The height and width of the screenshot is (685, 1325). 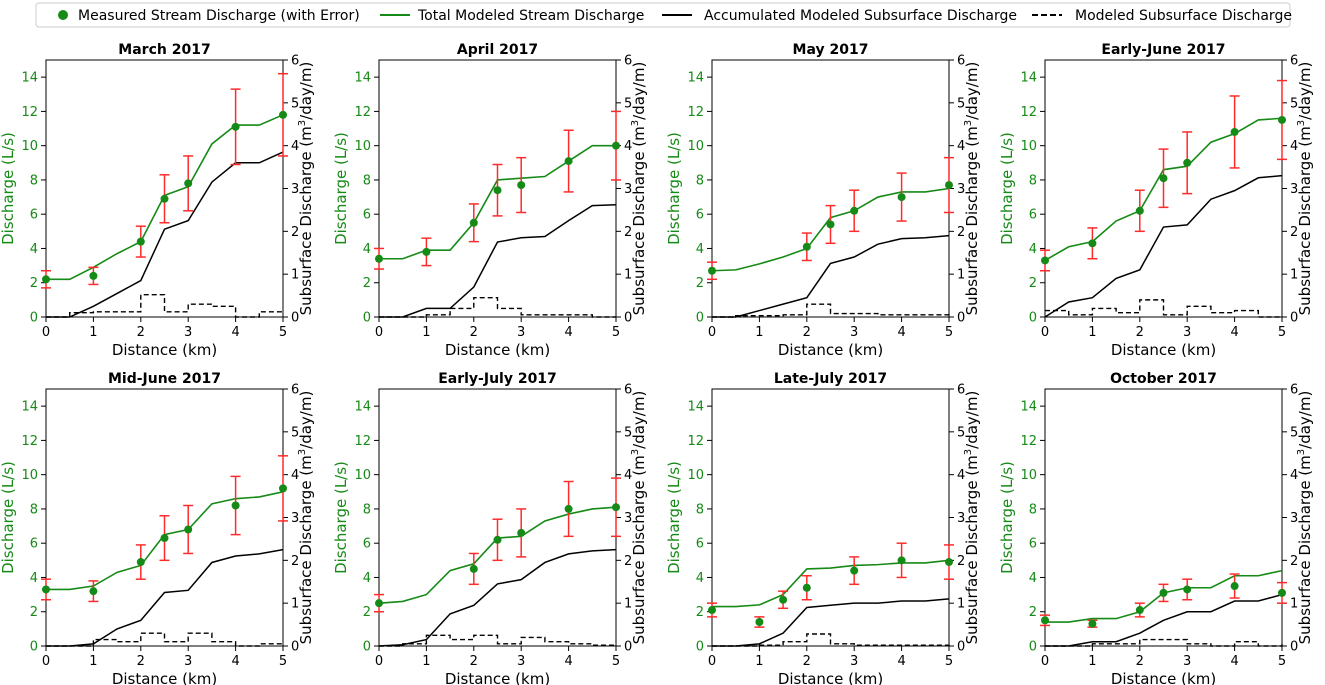 I want to click on legend-subsurface-label: Modeled Subsurface Discharge, so click(x=1183, y=16).